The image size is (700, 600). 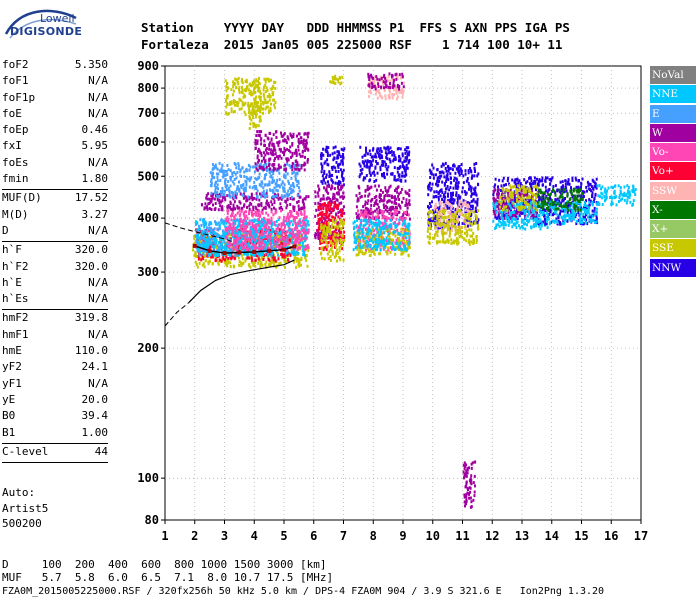 I want to click on param-row: foF1p N/A, so click(x=55, y=99).